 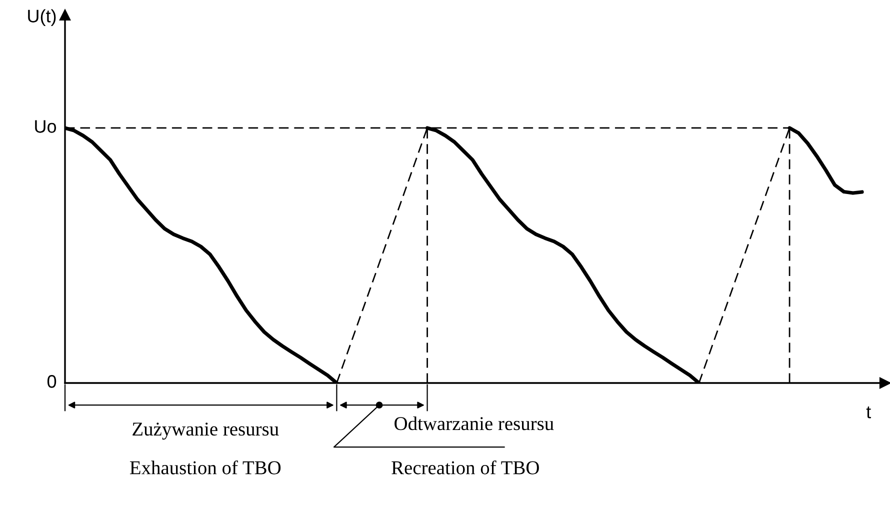 I want to click on text: Zużywanie resursu, so click(x=205, y=431).